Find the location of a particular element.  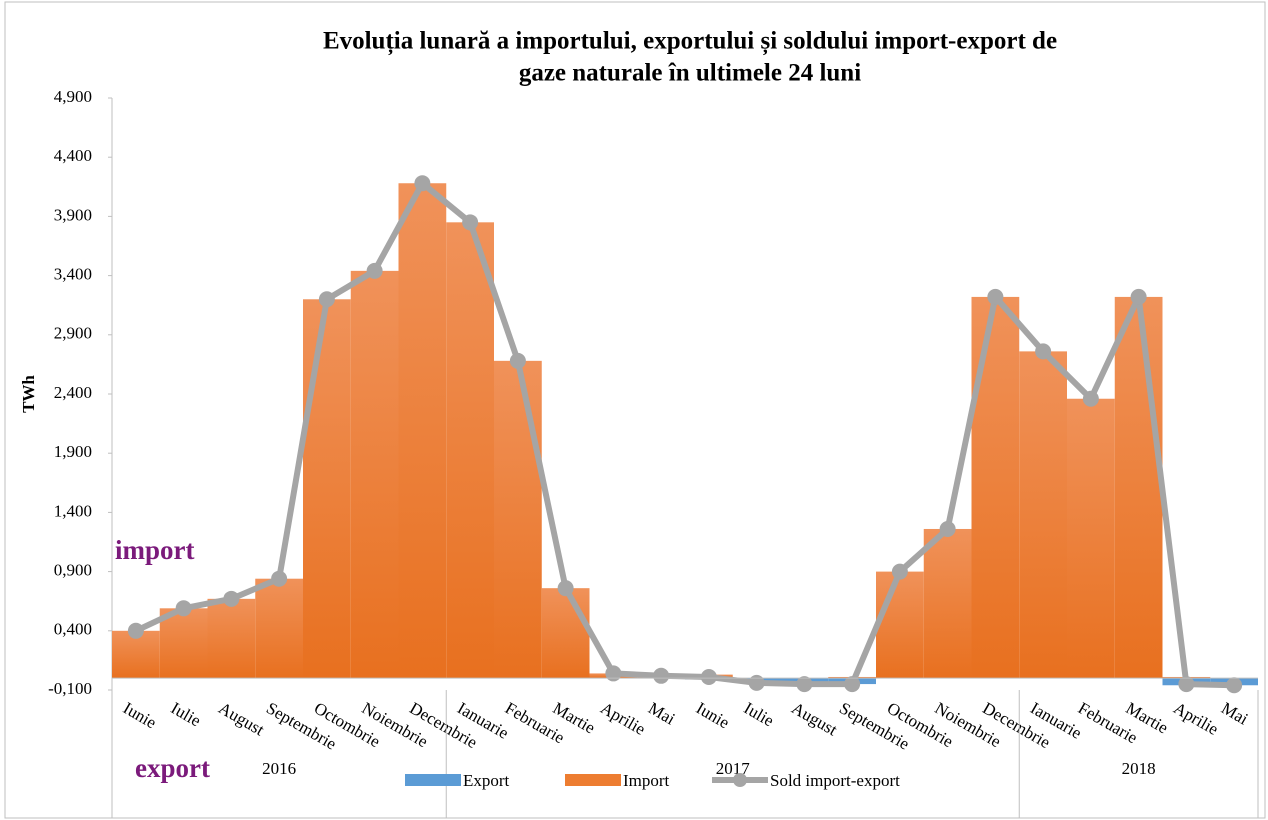

y-tick-label: 0,900 is located at coordinates (73, 570).